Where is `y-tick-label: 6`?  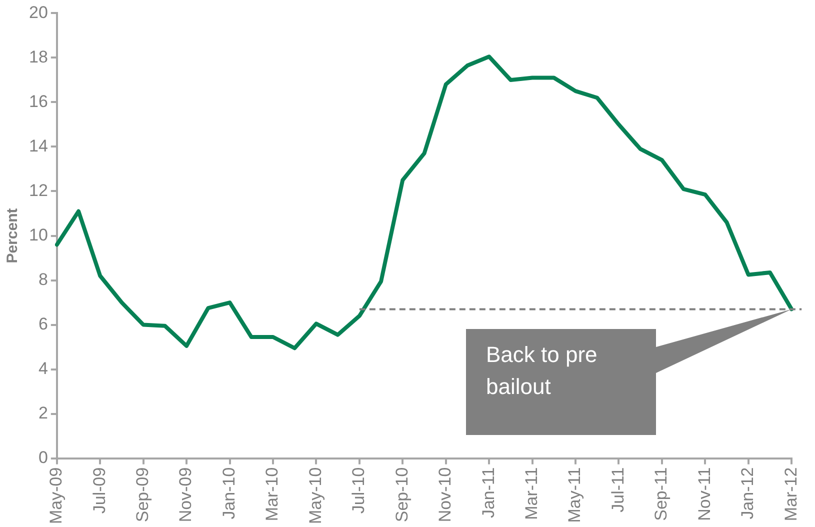
y-tick-label: 6 is located at coordinates (43, 324).